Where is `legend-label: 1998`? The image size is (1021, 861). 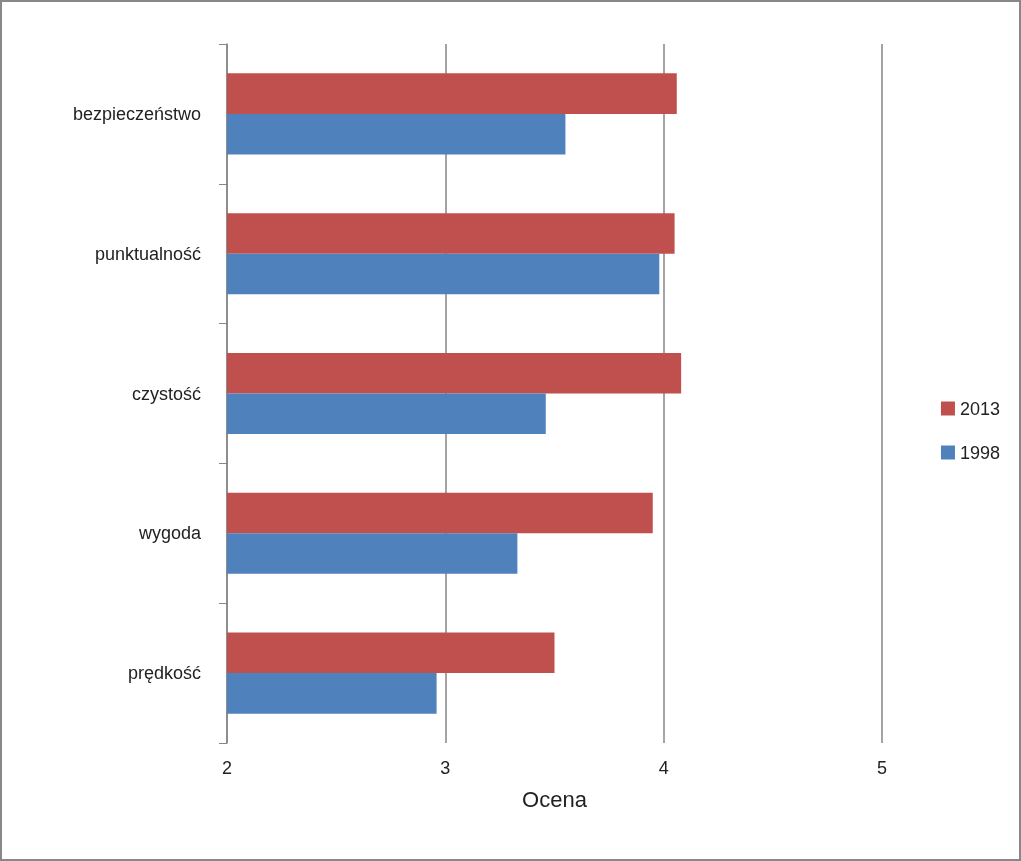 legend-label: 1998 is located at coordinates (979, 452).